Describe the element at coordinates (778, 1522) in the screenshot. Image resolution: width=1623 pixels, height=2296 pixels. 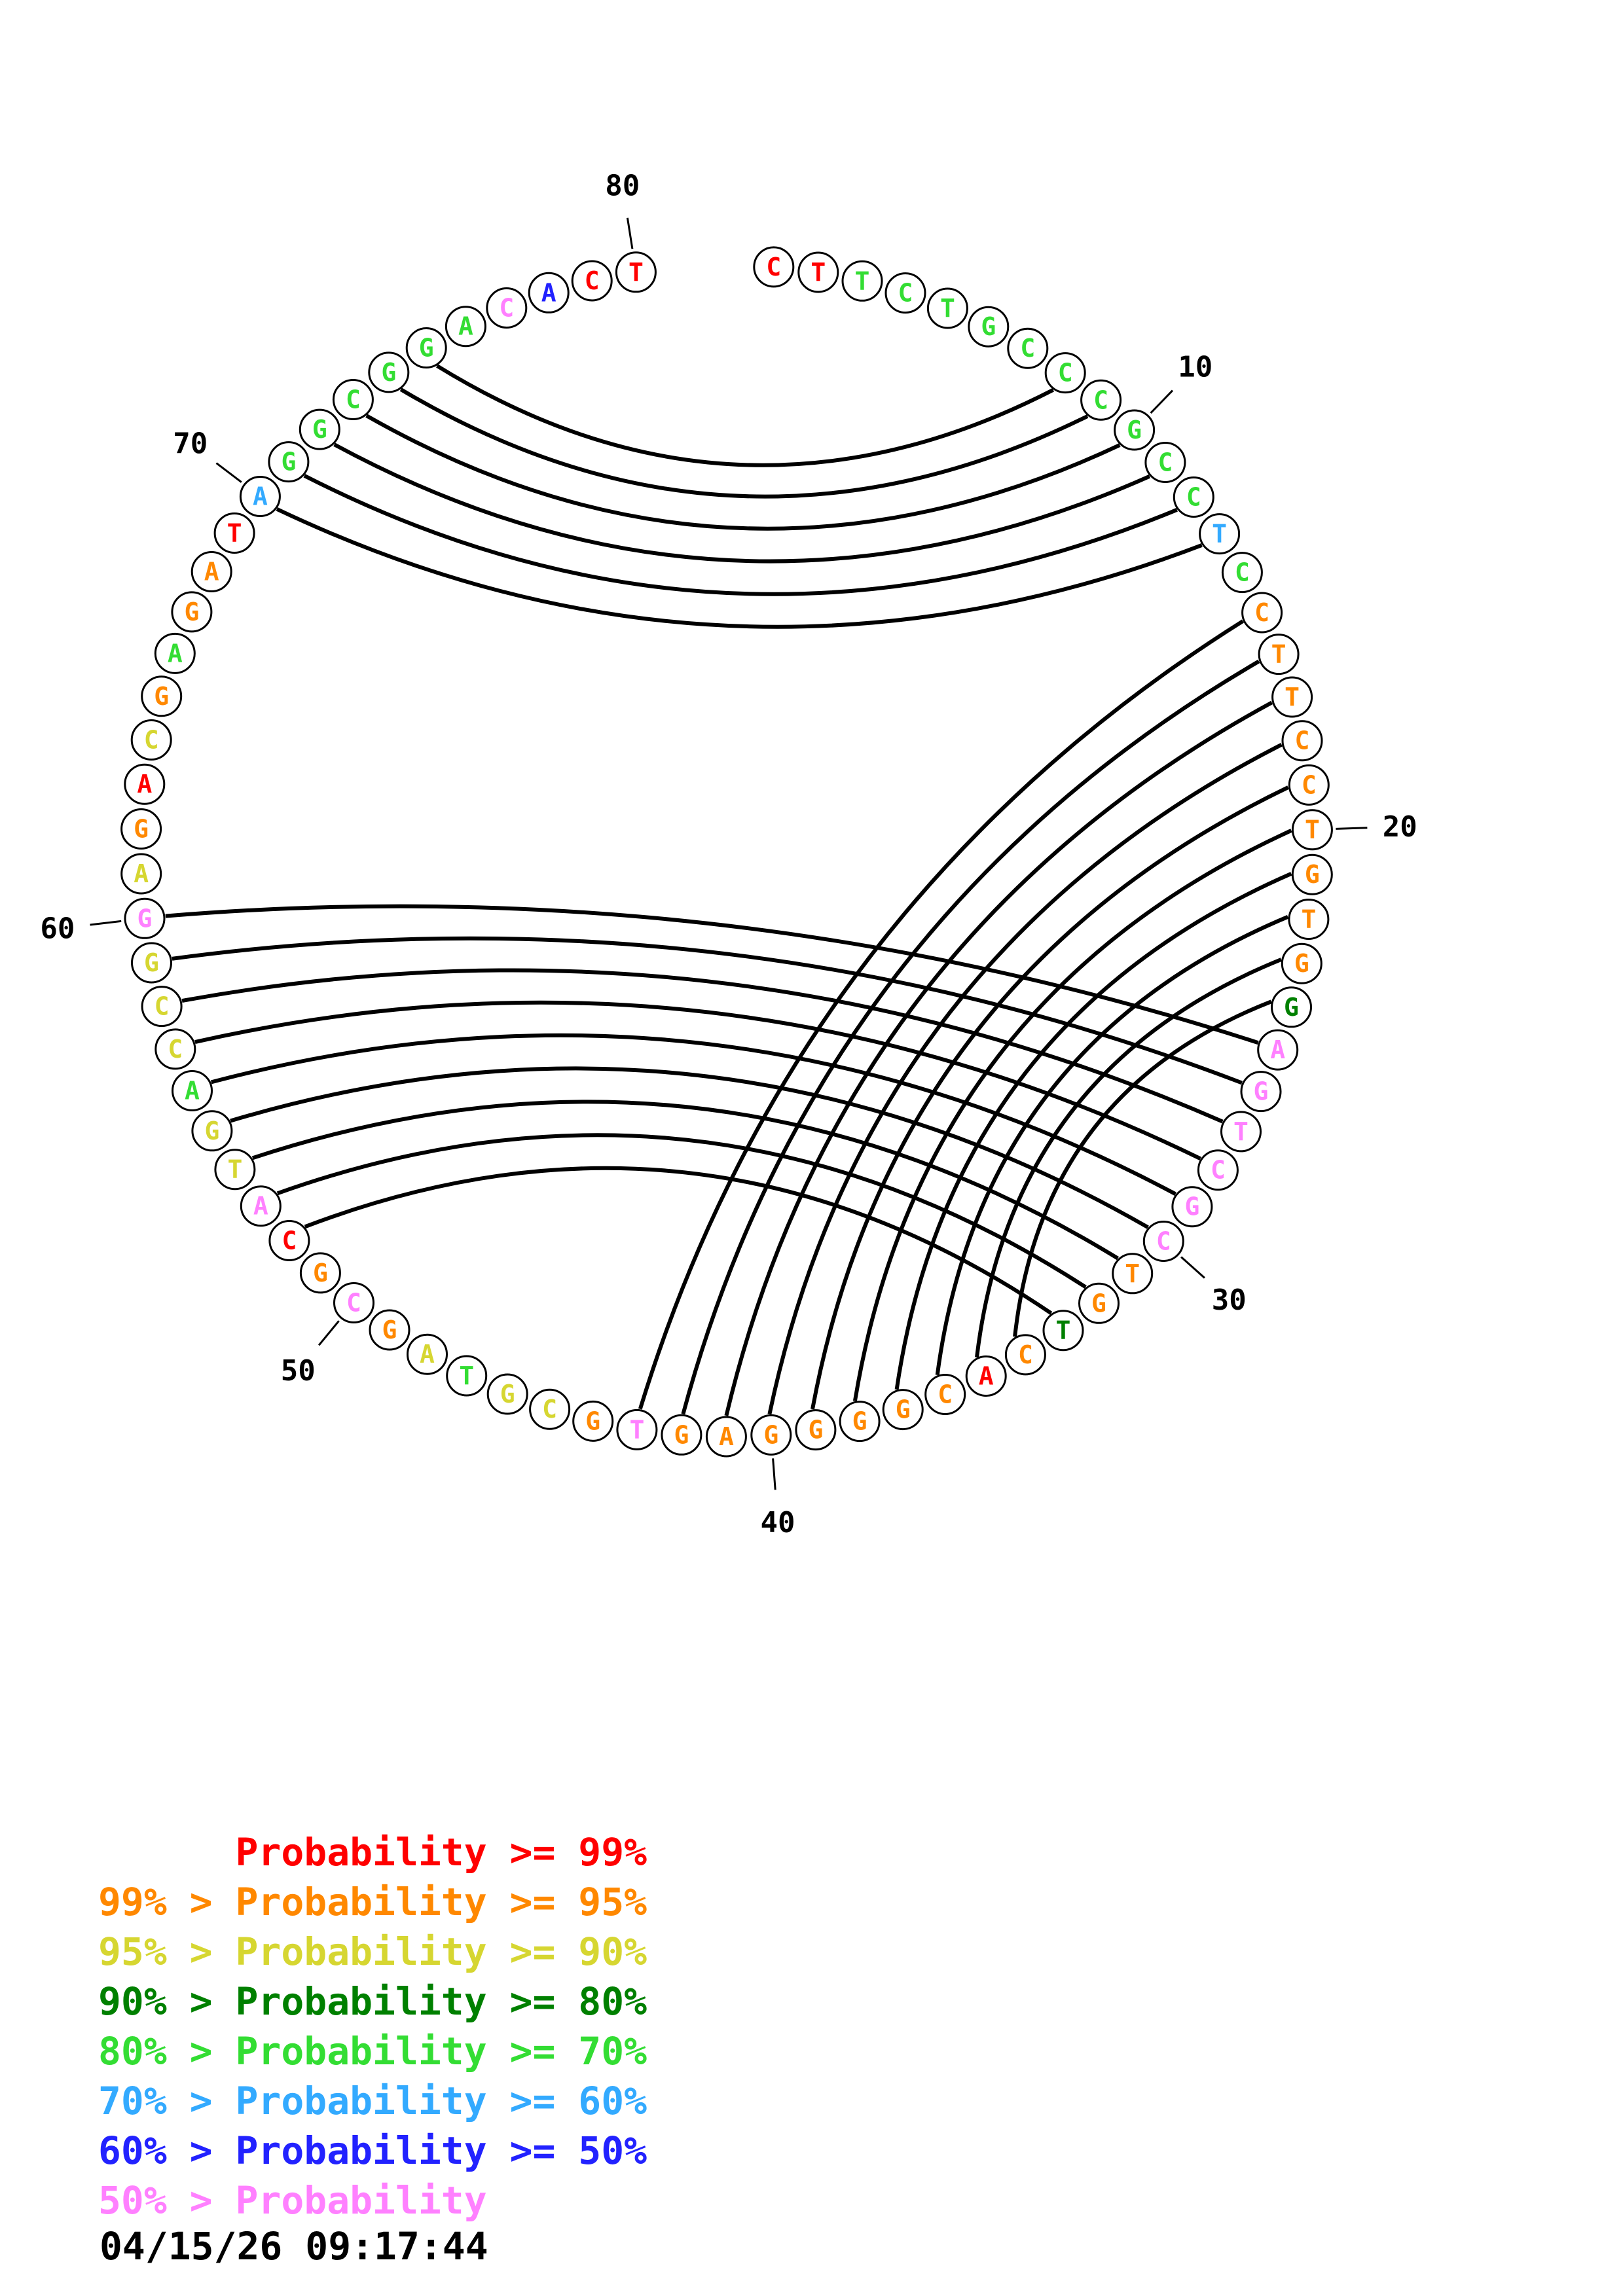
I see `position-label: 40` at that location.